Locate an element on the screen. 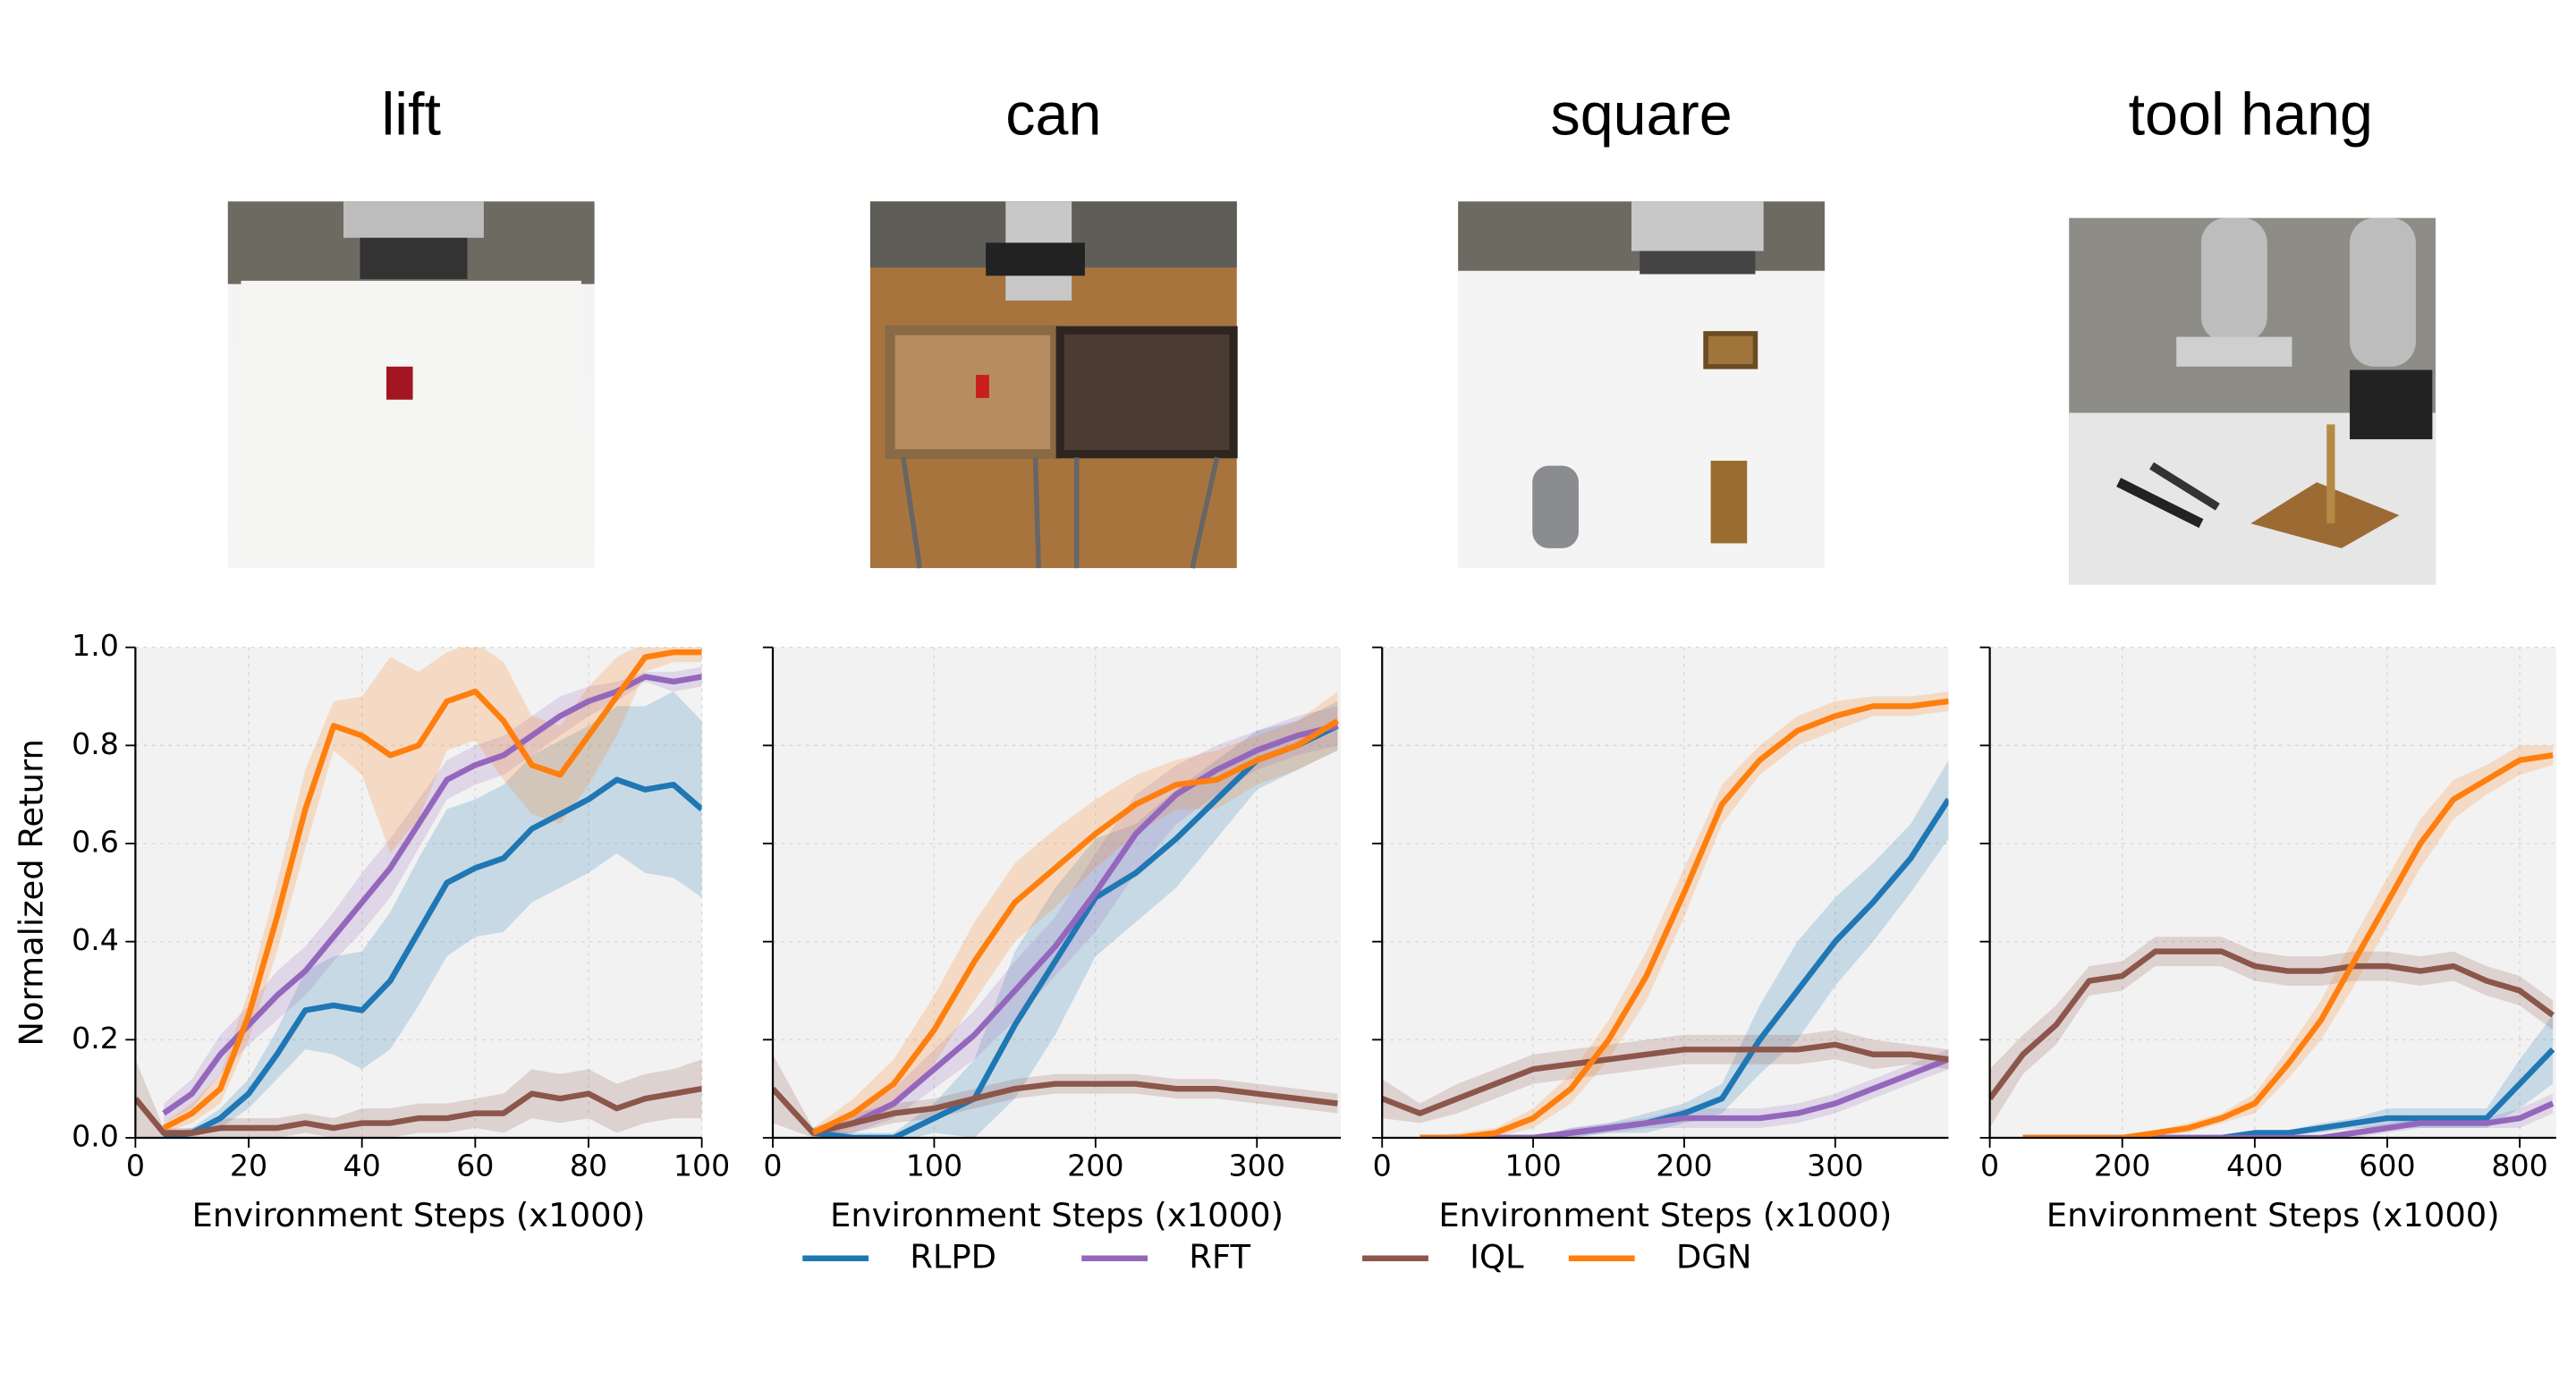 The height and width of the screenshot is (1399, 2576). x-tick-label: 20 is located at coordinates (248, 1166).